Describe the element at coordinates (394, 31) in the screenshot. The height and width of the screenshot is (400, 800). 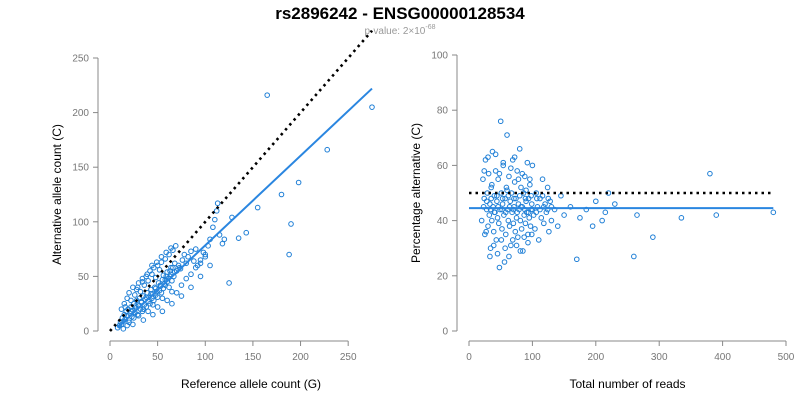
I see `pvalue-prefix: p-value: 2×10` at that location.